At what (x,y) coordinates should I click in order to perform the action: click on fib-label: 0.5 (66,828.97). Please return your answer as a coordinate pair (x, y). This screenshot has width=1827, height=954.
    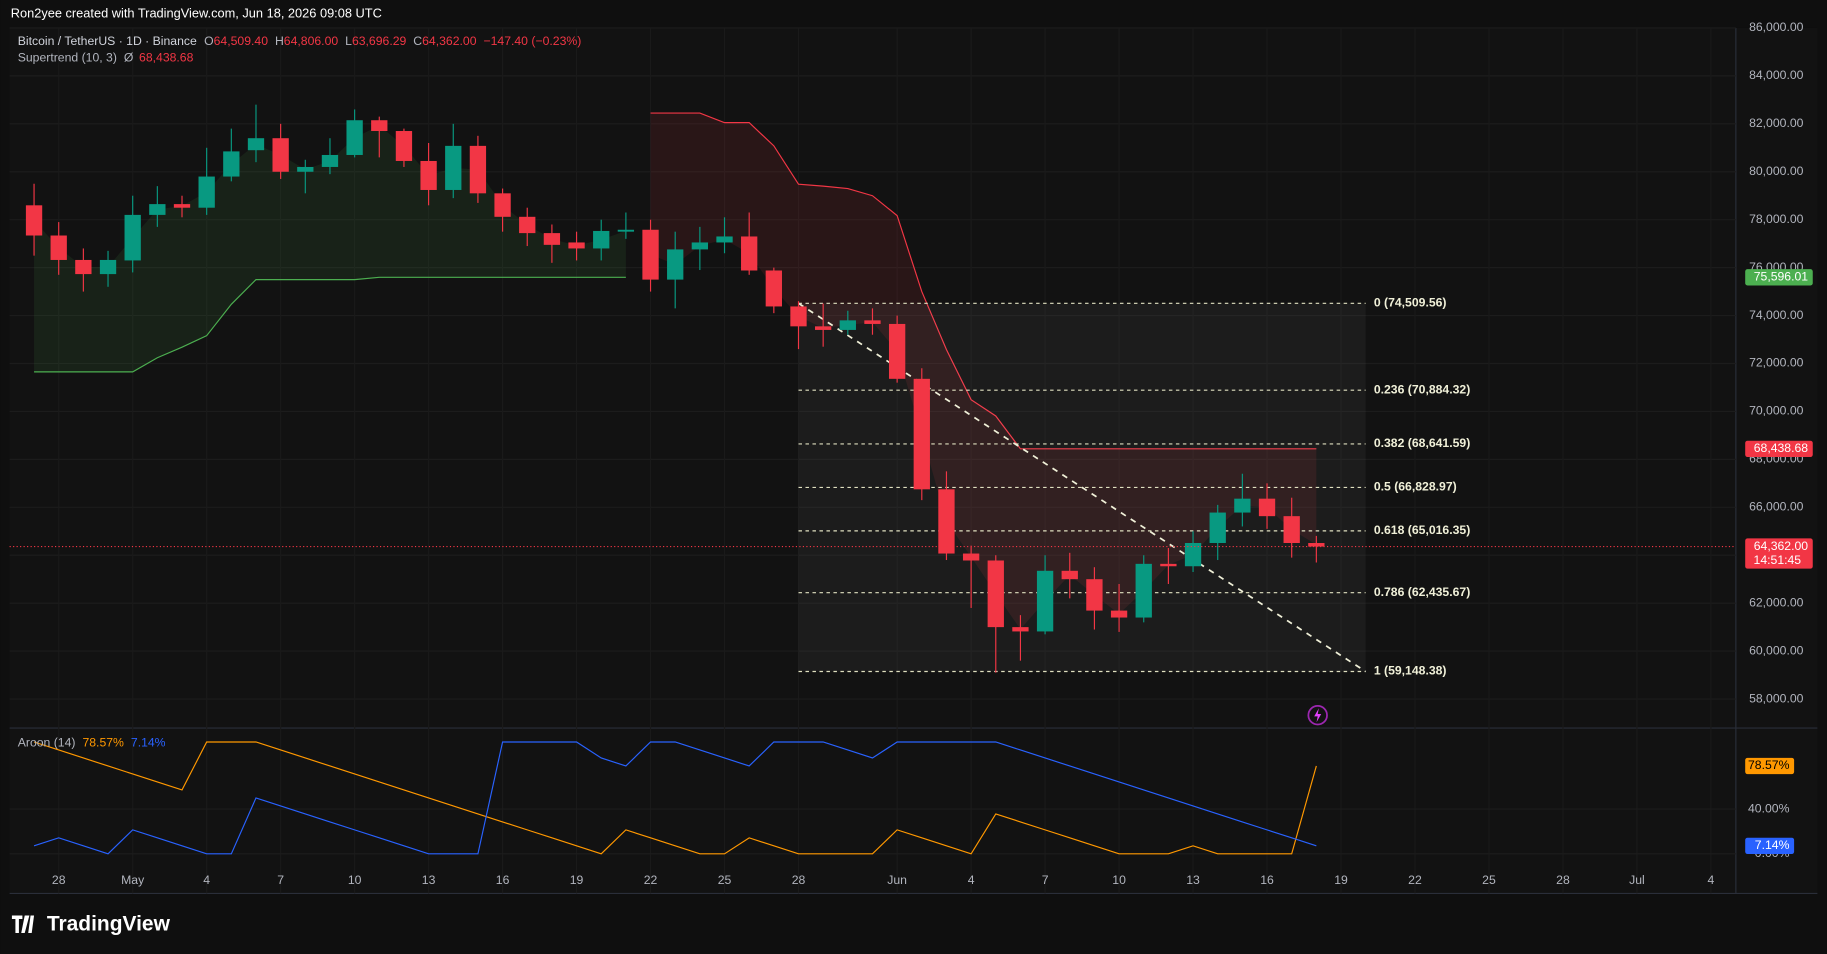
    Looking at the image, I should click on (1415, 487).